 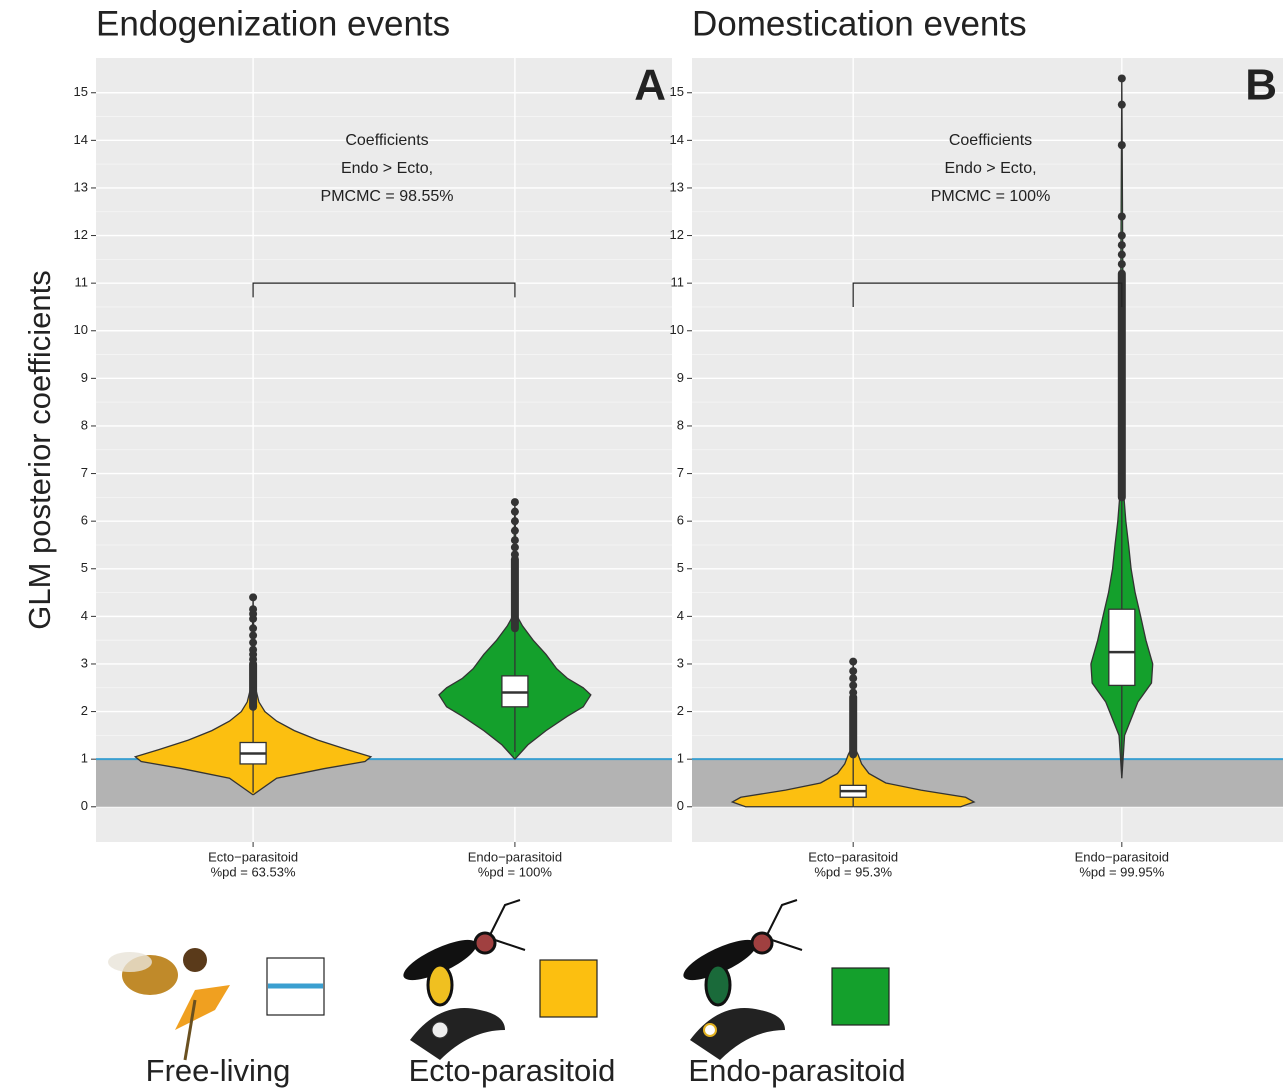 I want to click on y-axis-label: GLM posterior coefficients, so click(x=39, y=450).